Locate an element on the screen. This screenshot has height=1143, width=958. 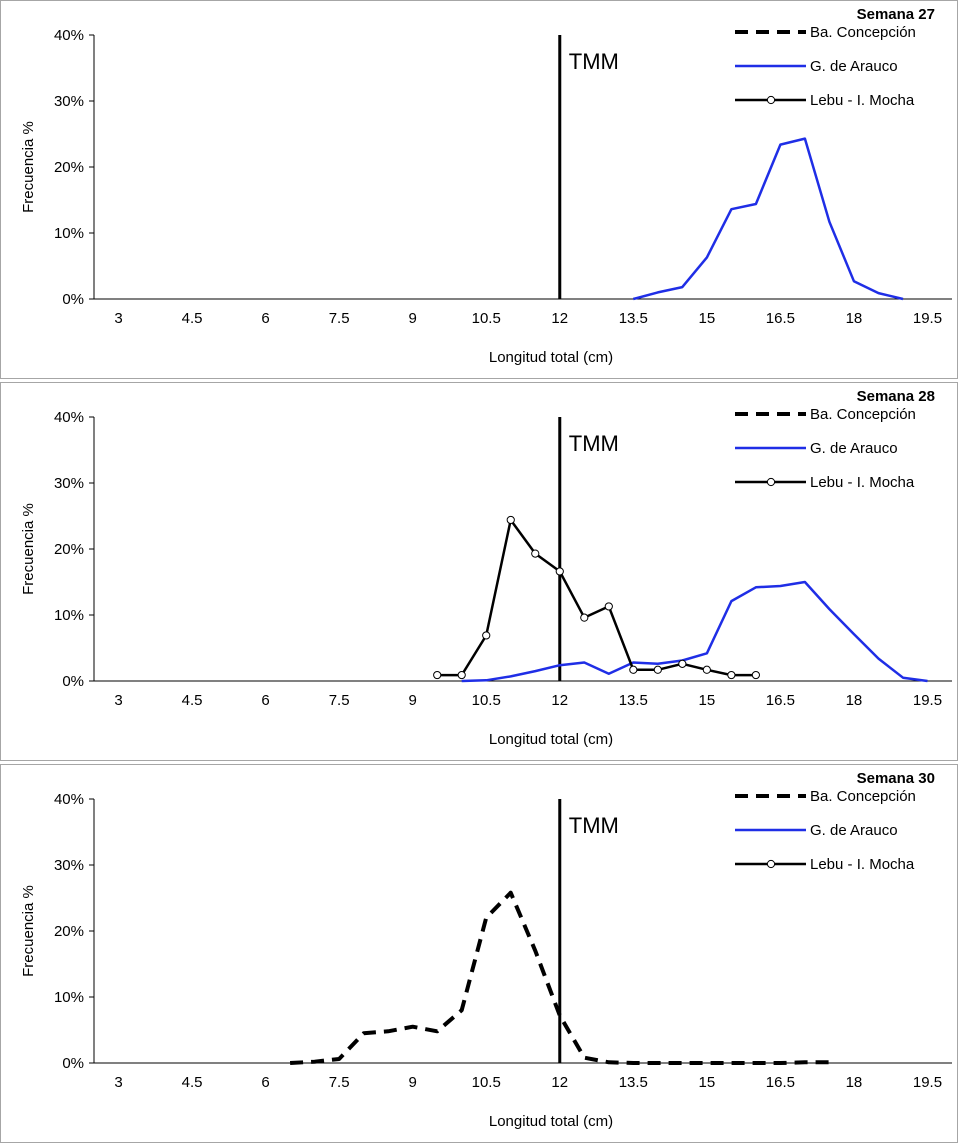
week-label: Semana 27 is located at coordinates (896, 14).